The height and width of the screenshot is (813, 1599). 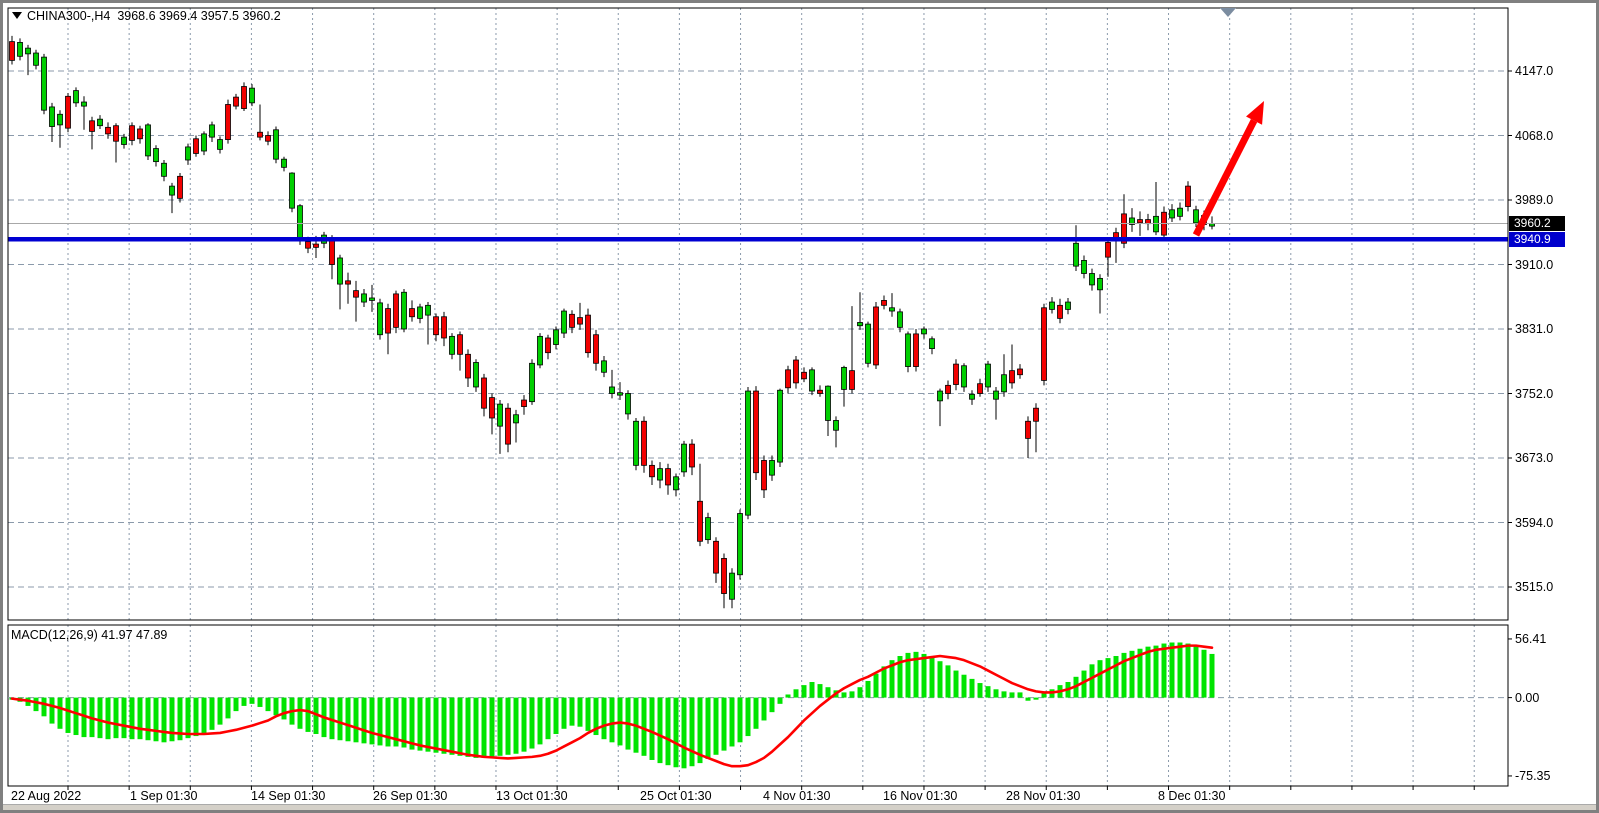 I want to click on time-axis-label: 16 Nov 01:30, so click(x=920, y=796).